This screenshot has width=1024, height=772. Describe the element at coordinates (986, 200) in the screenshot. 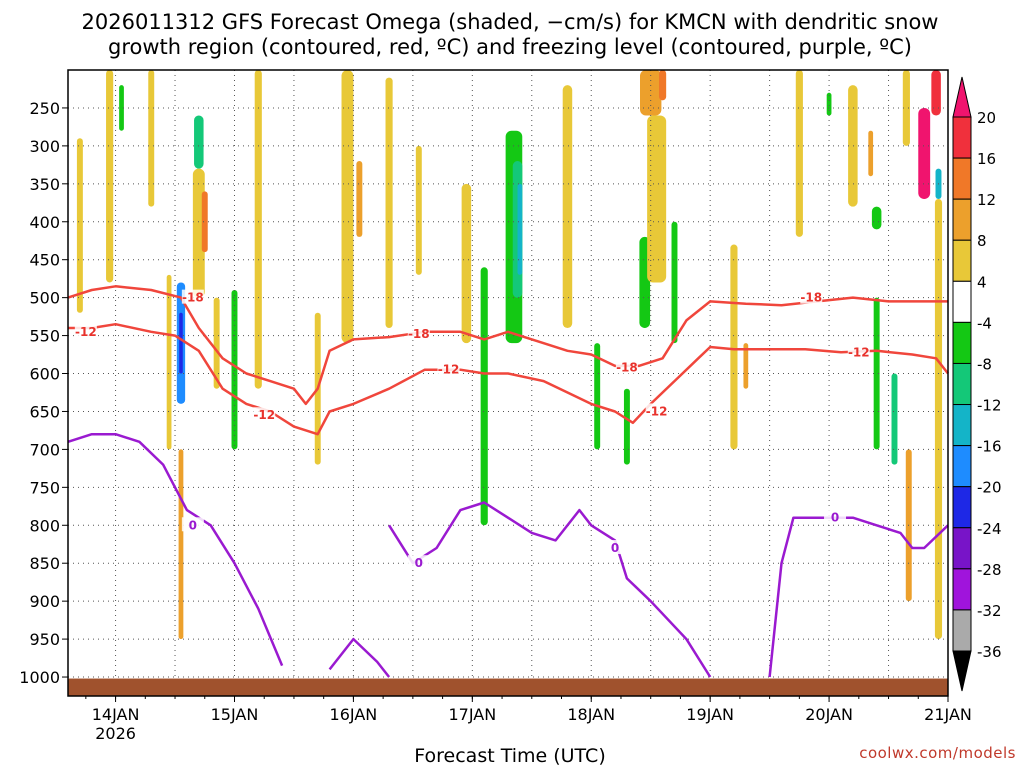

I see `colorbar-tick-label: 12` at that location.